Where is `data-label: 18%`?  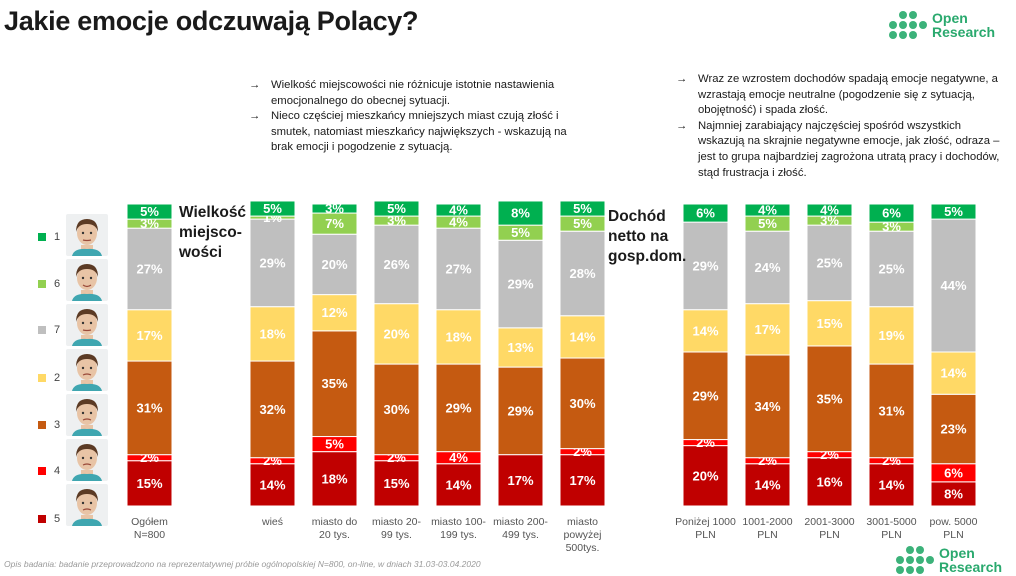 data-label: 18% is located at coordinates (334, 478).